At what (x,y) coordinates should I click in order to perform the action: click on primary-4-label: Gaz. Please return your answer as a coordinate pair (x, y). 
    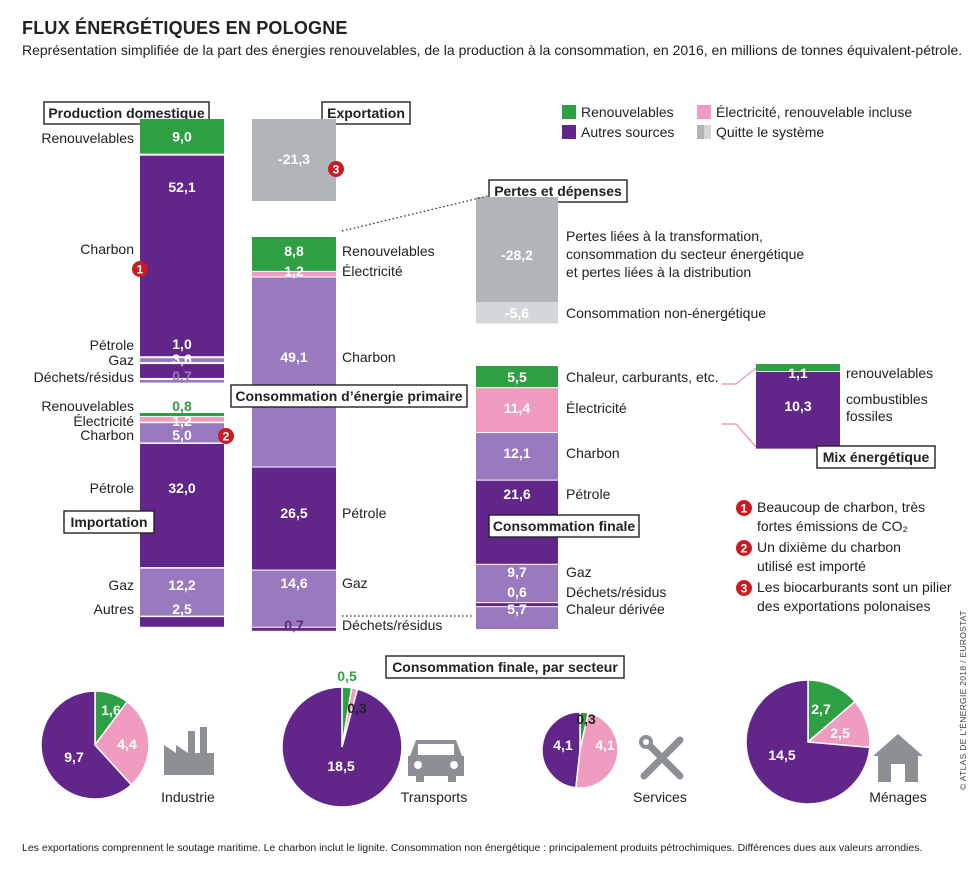
    Looking at the image, I should click on (355, 583).